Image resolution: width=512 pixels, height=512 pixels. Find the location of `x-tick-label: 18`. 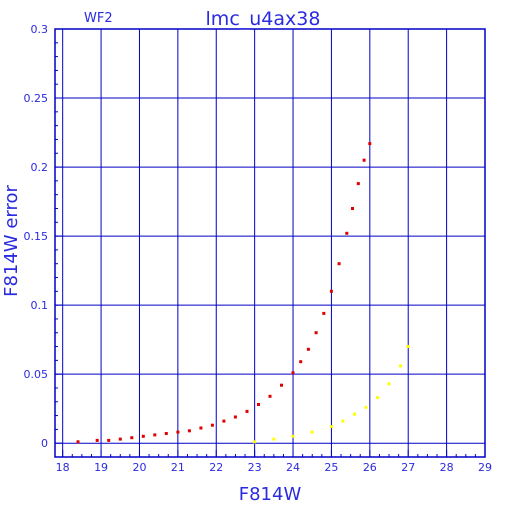

x-tick-label: 18 is located at coordinates (63, 467).